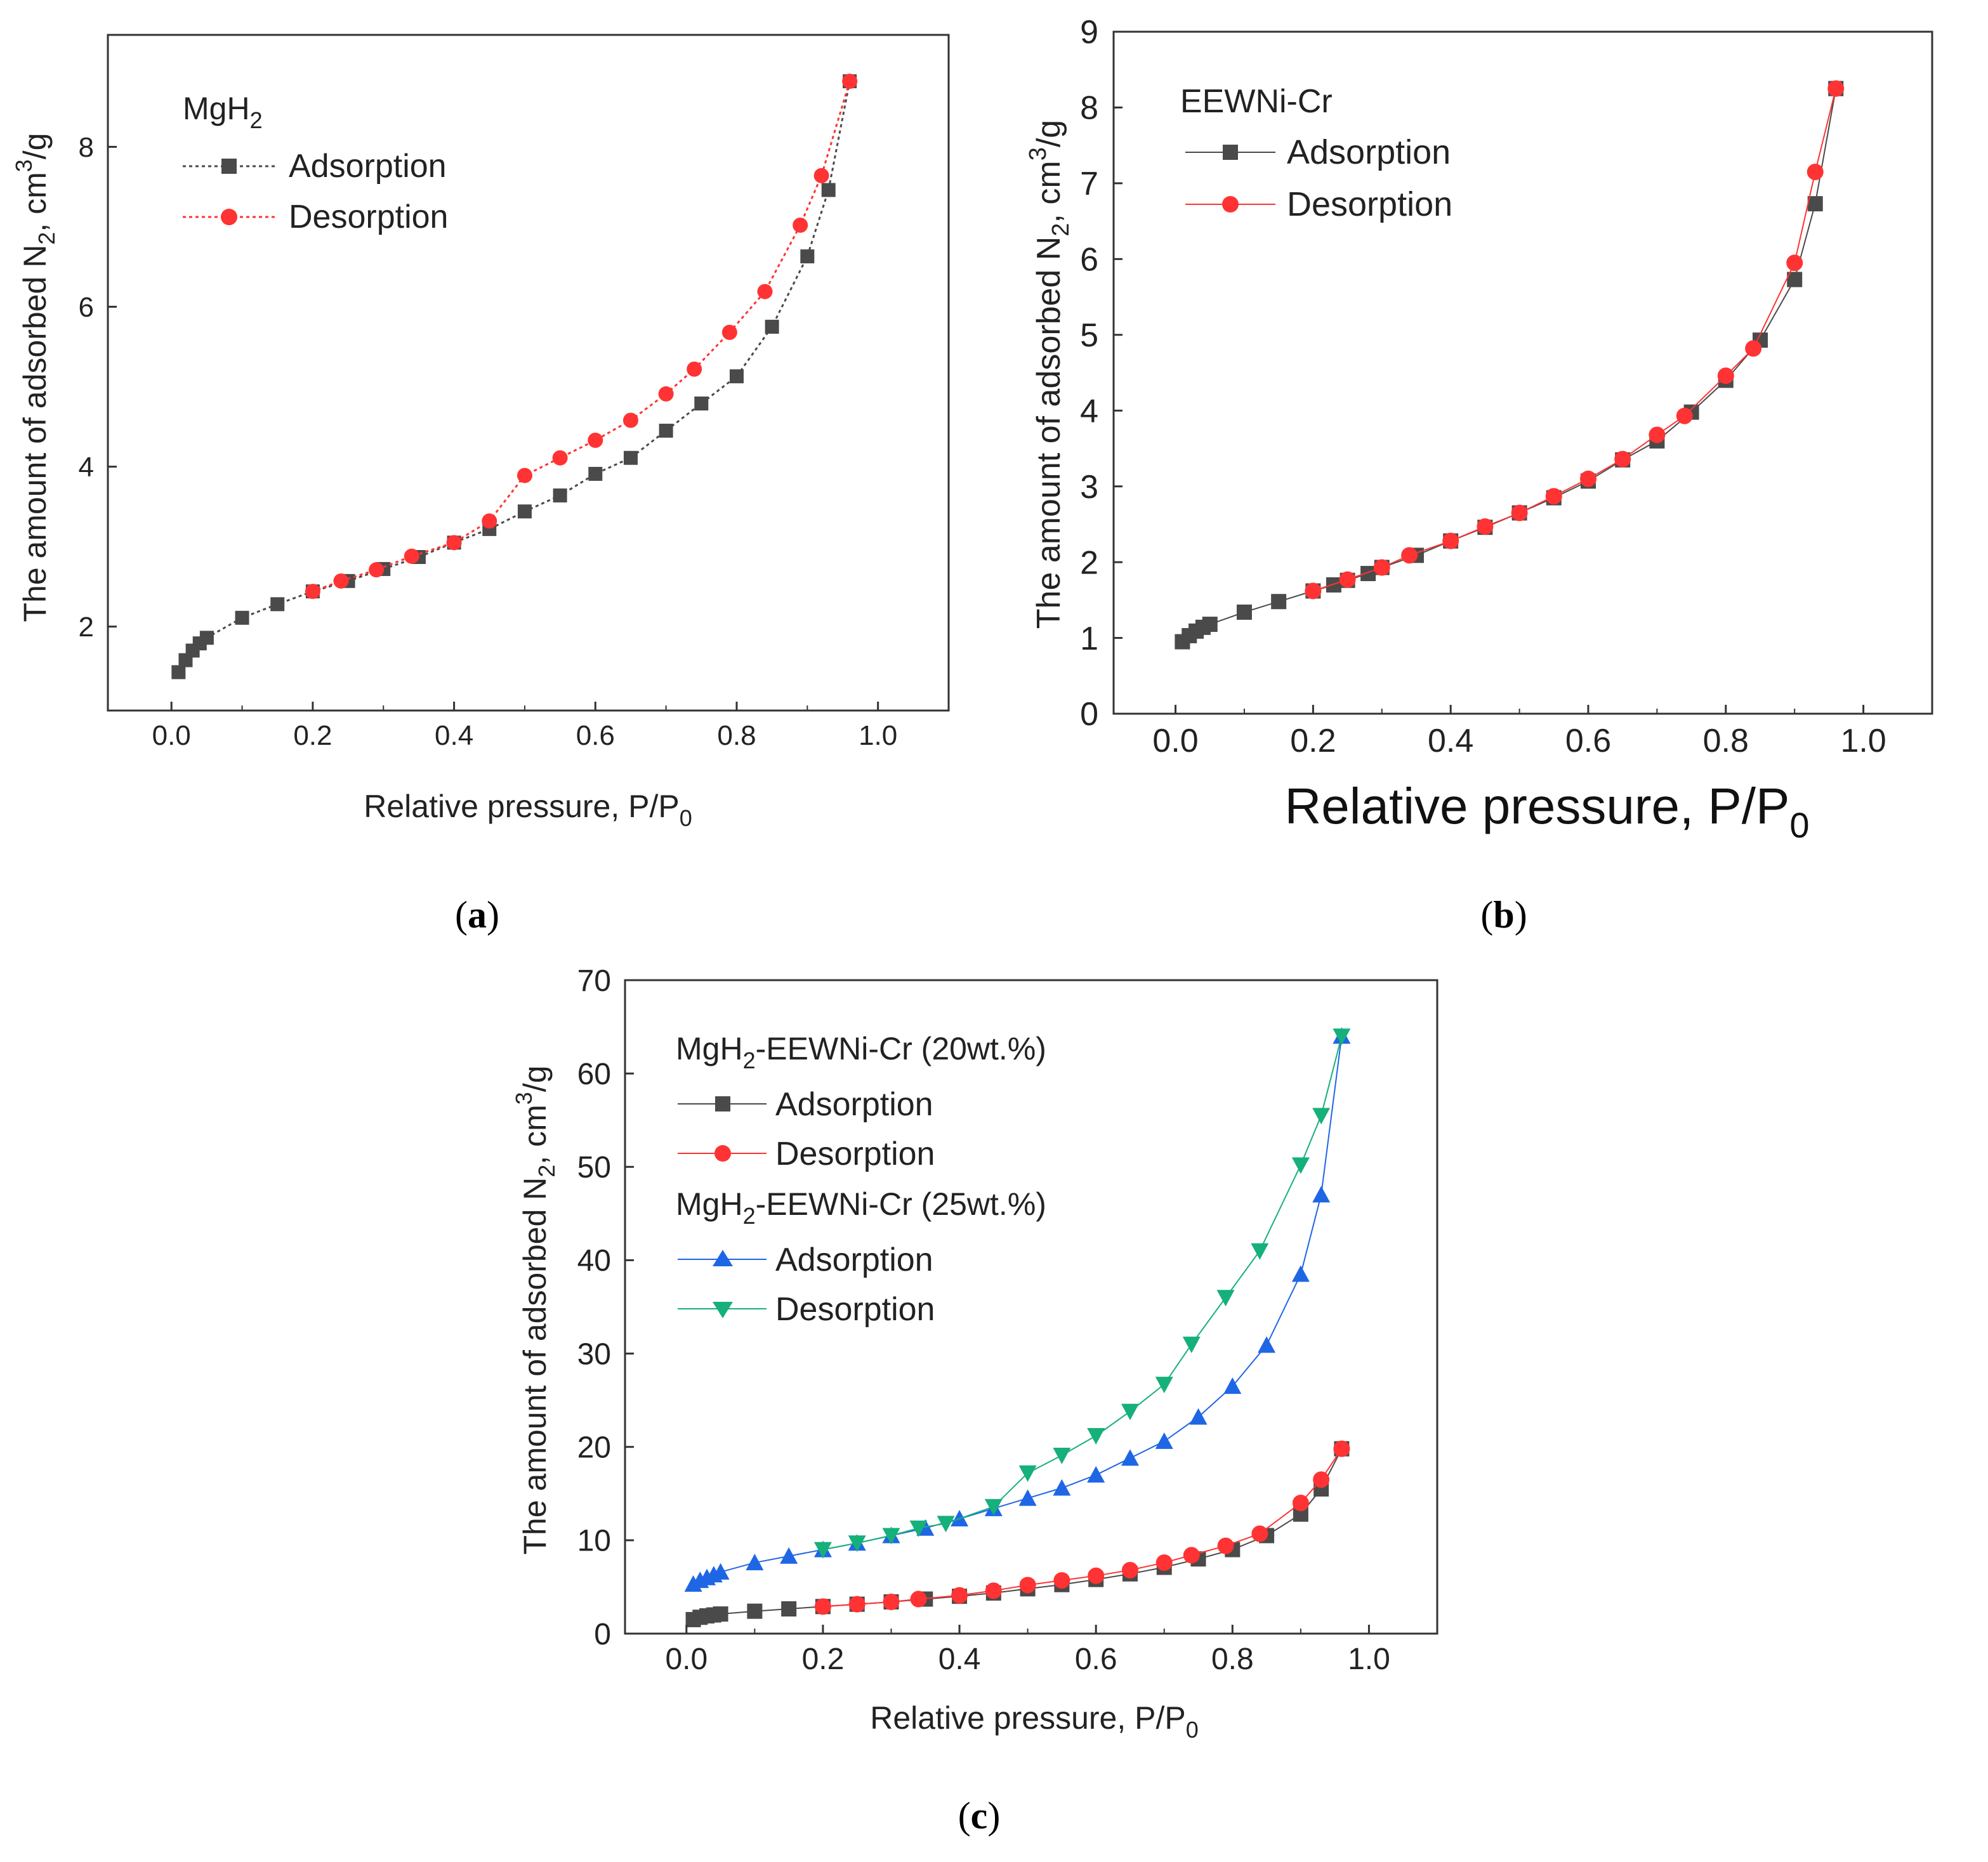  What do you see at coordinates (861, 1052) in the screenshot?
I see `legend-group-title-20wt: MgH2-EEWNi-Cr (20wt.%)` at bounding box center [861, 1052].